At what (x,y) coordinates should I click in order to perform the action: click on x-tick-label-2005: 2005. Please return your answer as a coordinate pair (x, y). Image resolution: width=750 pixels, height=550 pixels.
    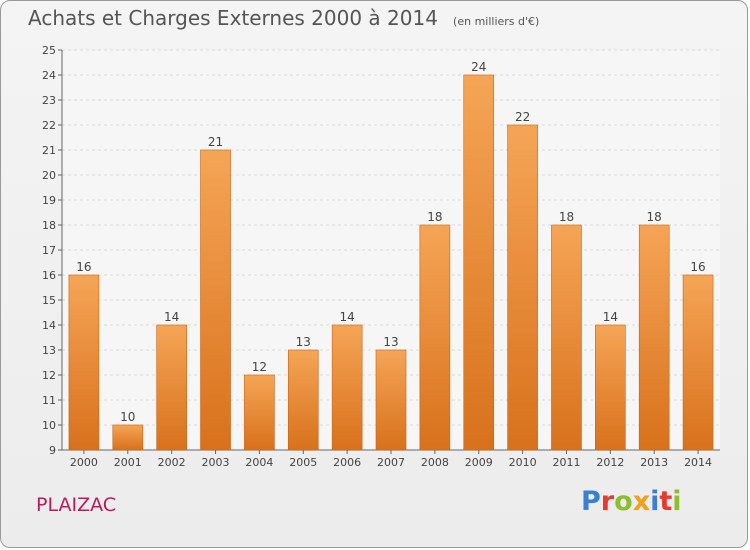
    Looking at the image, I should click on (303, 462).